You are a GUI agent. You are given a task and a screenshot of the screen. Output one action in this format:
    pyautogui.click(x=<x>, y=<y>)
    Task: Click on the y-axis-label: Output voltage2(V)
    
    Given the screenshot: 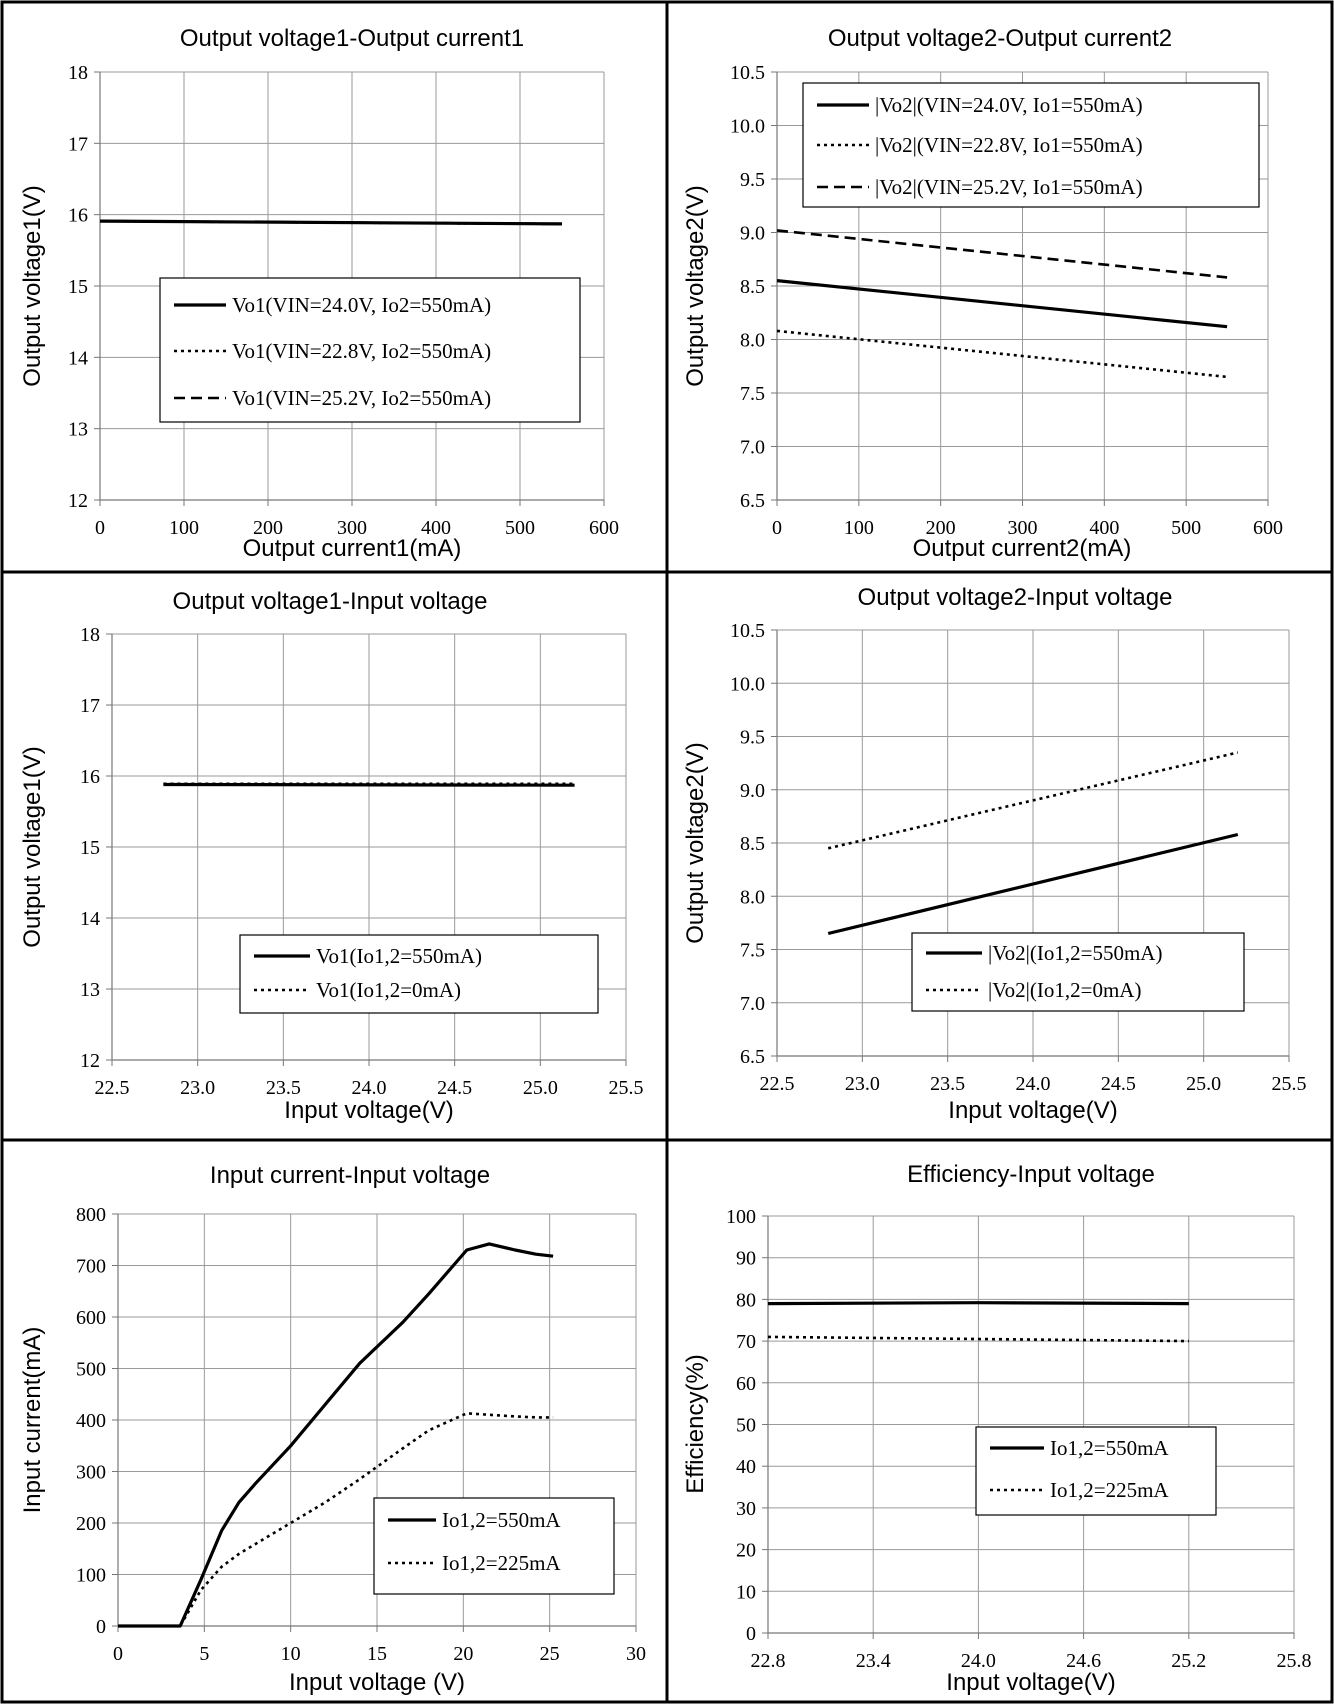 What is the action you would take?
    pyautogui.click(x=695, y=285)
    